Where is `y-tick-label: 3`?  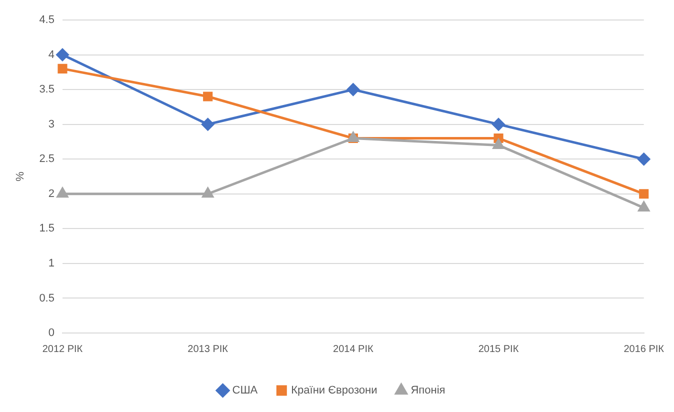 y-tick-label: 3 is located at coordinates (51, 124).